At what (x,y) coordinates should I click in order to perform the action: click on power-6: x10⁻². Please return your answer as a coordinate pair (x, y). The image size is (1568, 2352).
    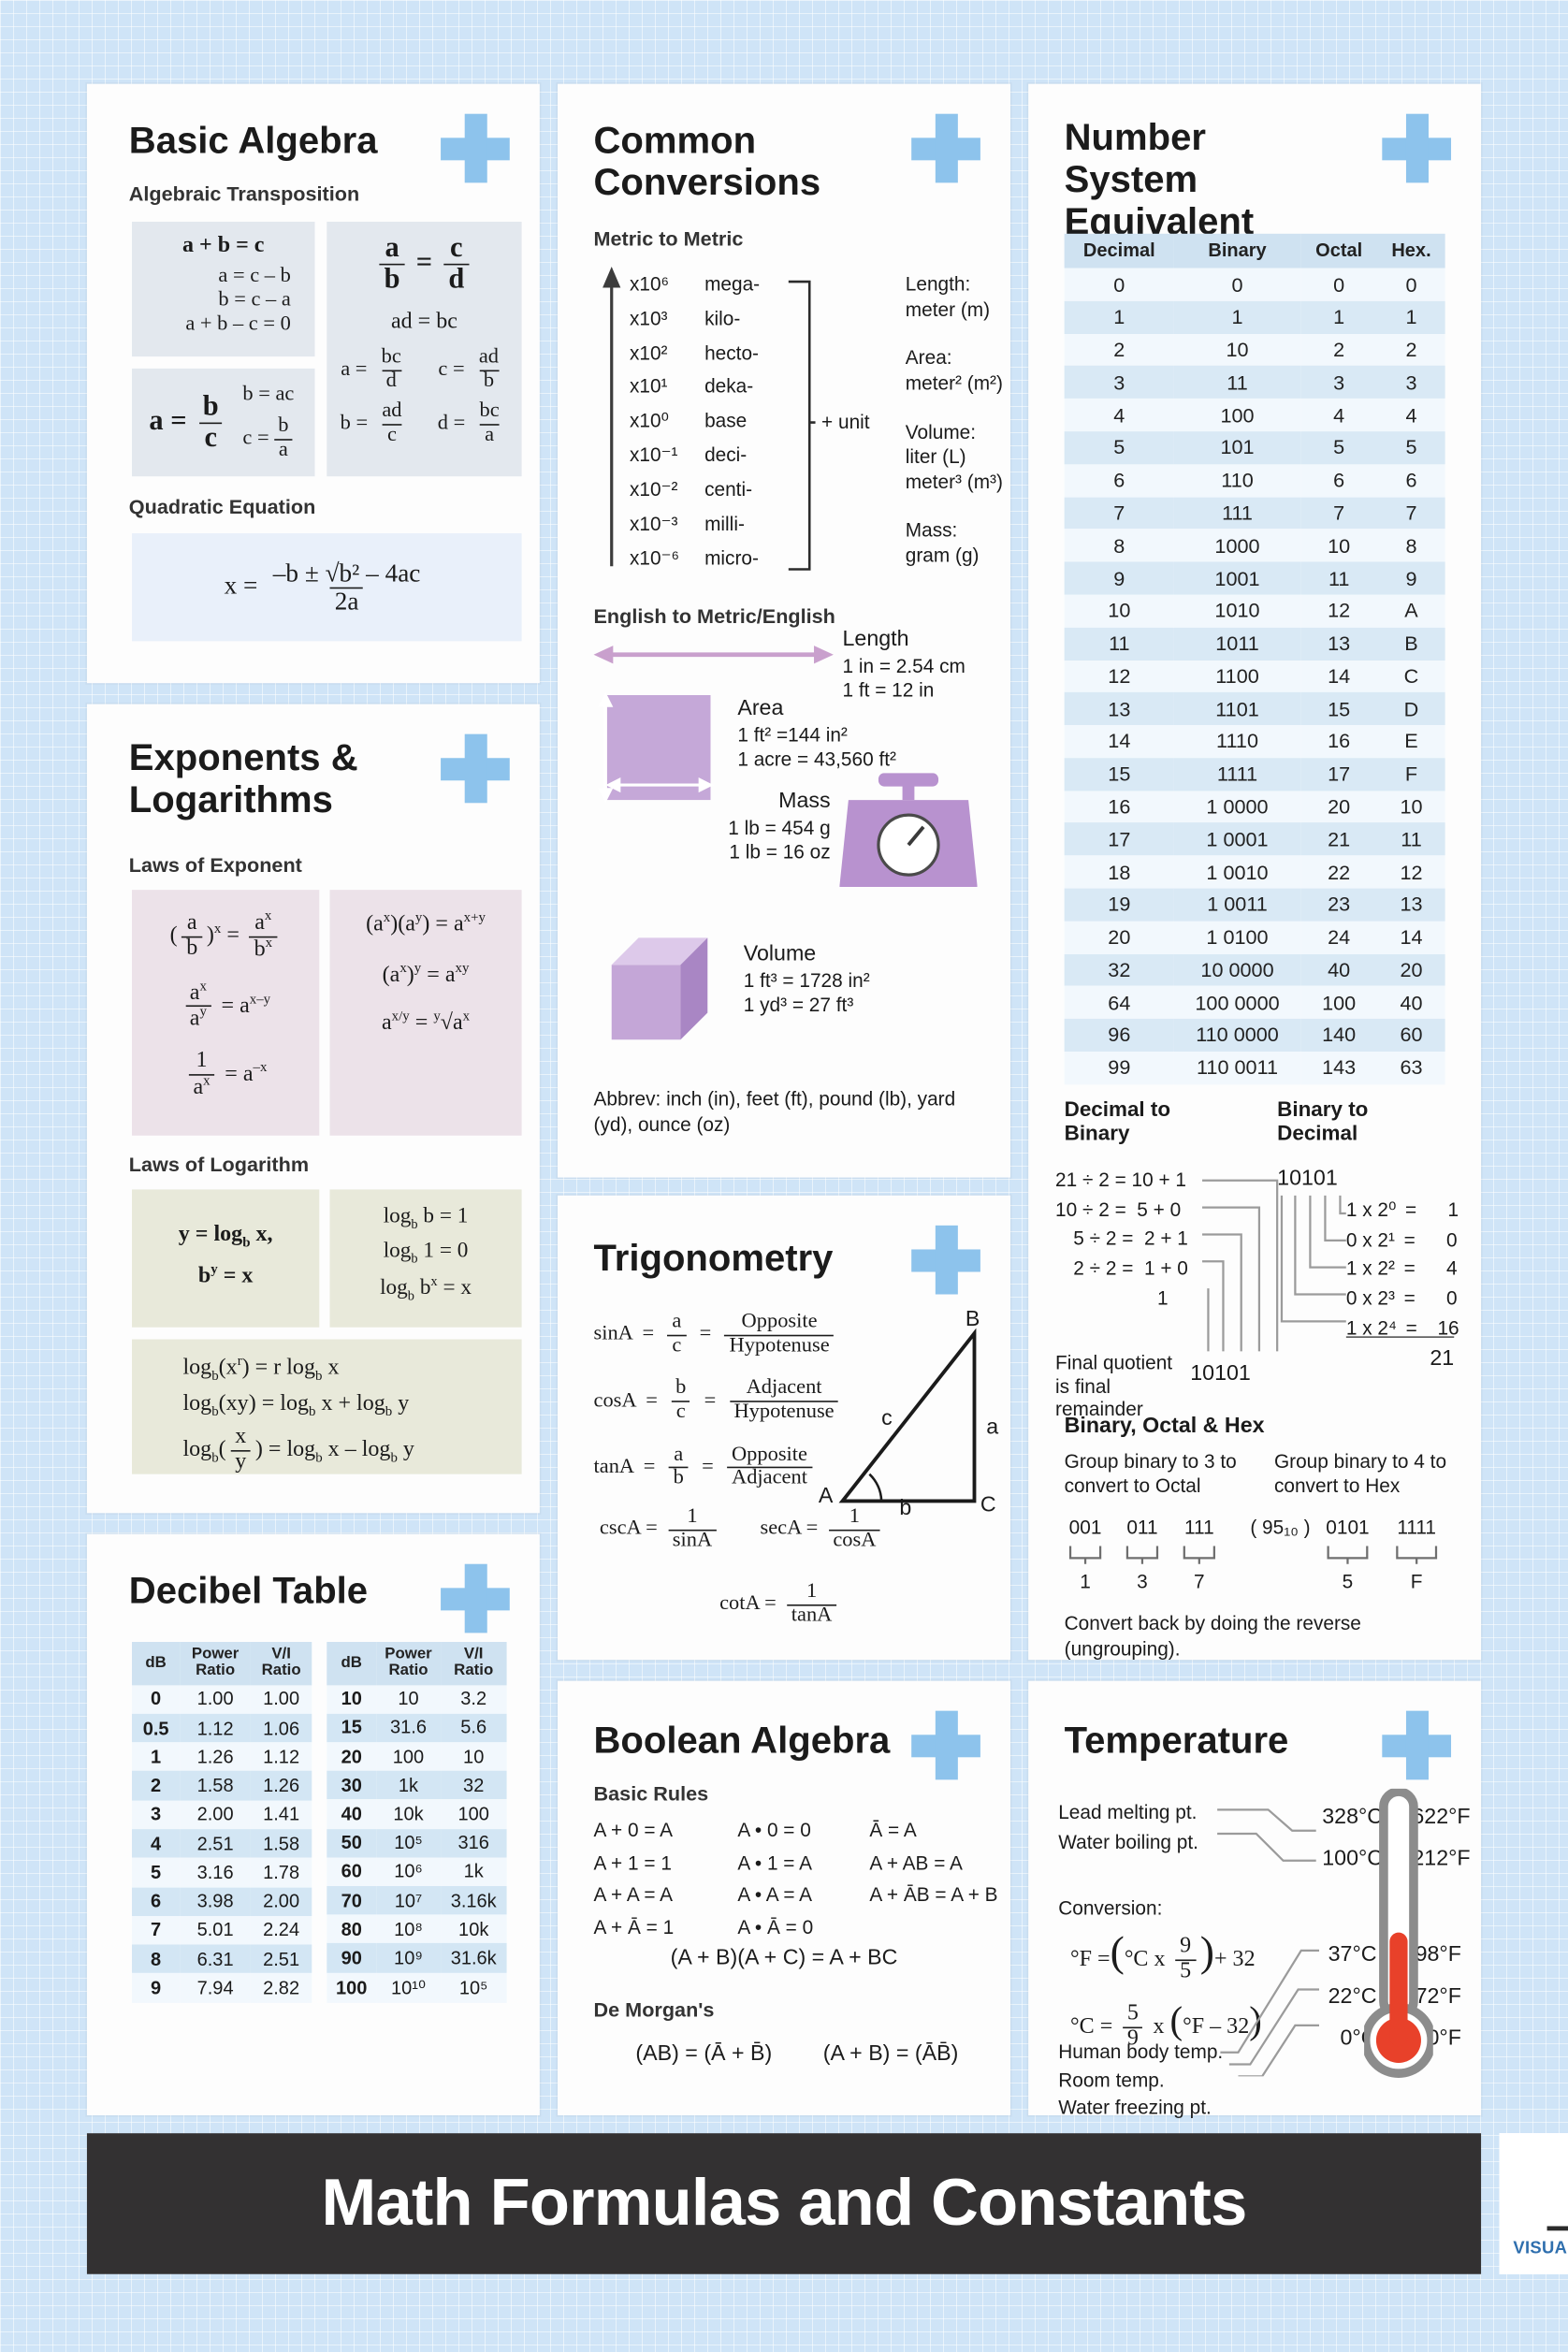
    Looking at the image, I should click on (653, 489).